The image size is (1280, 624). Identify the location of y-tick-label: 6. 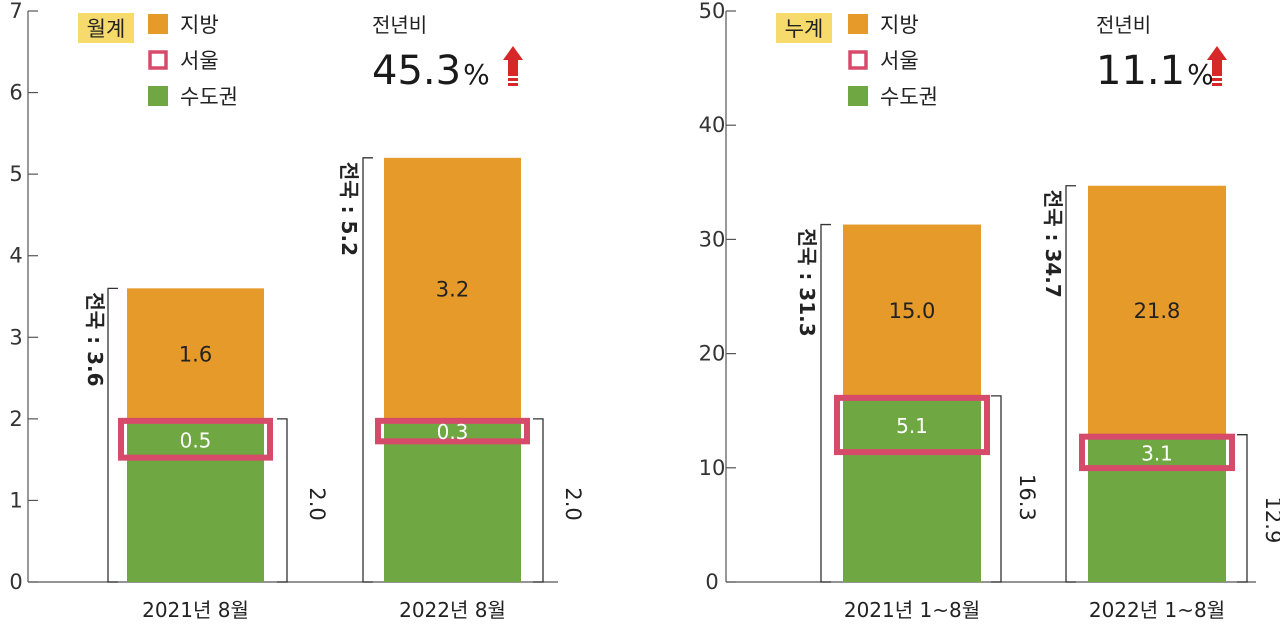
(15, 93).